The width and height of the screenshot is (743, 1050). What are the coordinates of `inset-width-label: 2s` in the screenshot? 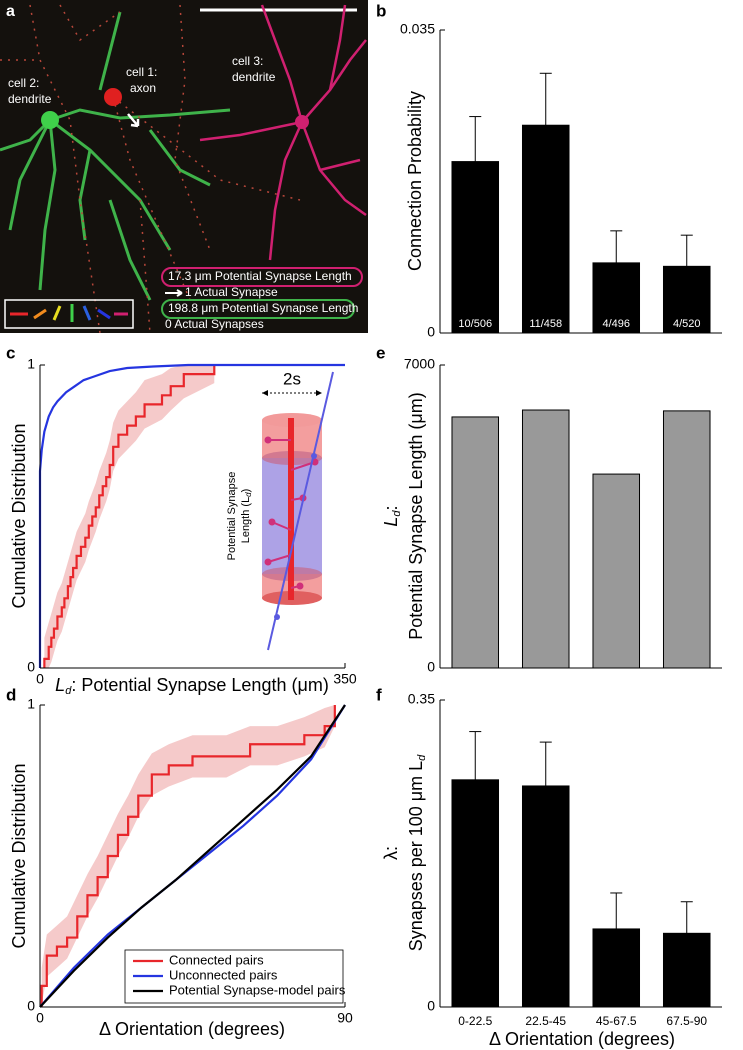 It's located at (292, 378).